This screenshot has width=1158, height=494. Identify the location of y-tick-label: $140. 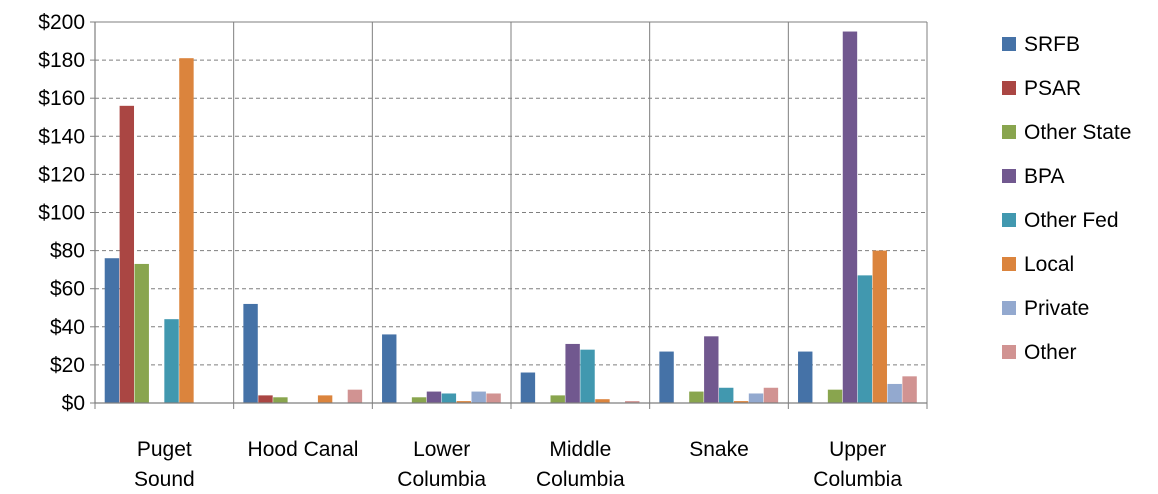
(61, 136).